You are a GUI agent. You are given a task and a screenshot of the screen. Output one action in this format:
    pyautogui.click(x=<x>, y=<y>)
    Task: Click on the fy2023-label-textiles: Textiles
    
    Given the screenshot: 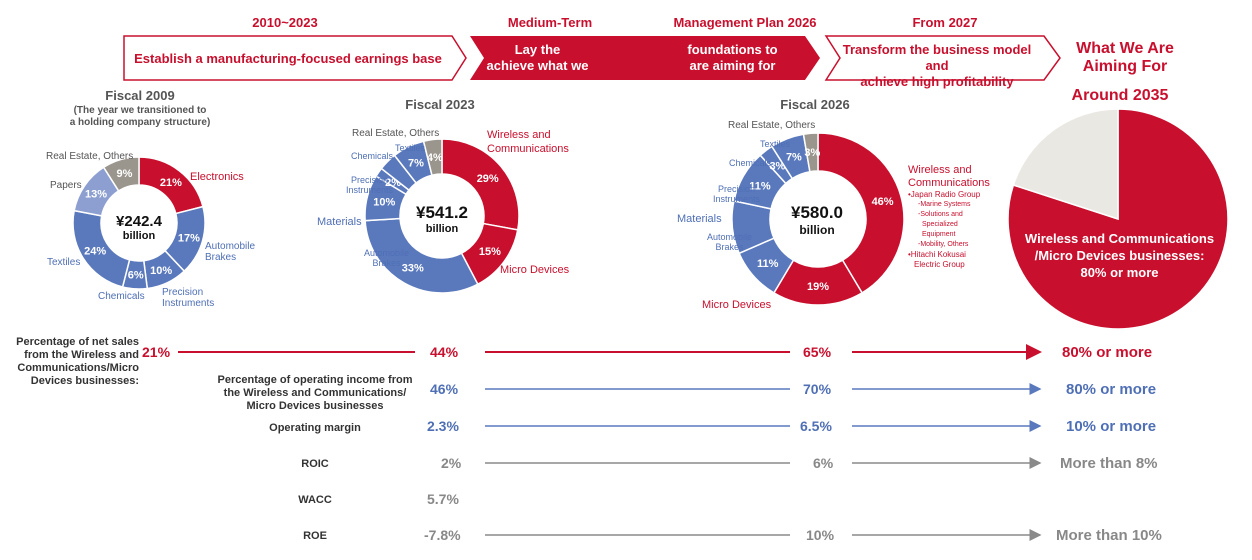 What is the action you would take?
    pyautogui.click(x=410, y=148)
    